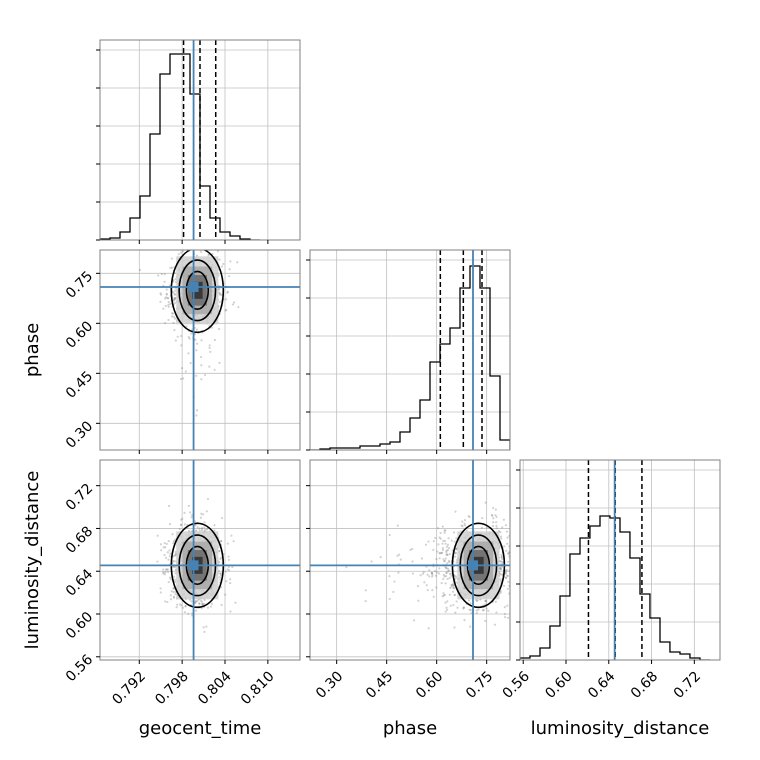 The height and width of the screenshot is (760, 760). I want to click on x-axis-label: luminosity_distance, so click(620, 728).